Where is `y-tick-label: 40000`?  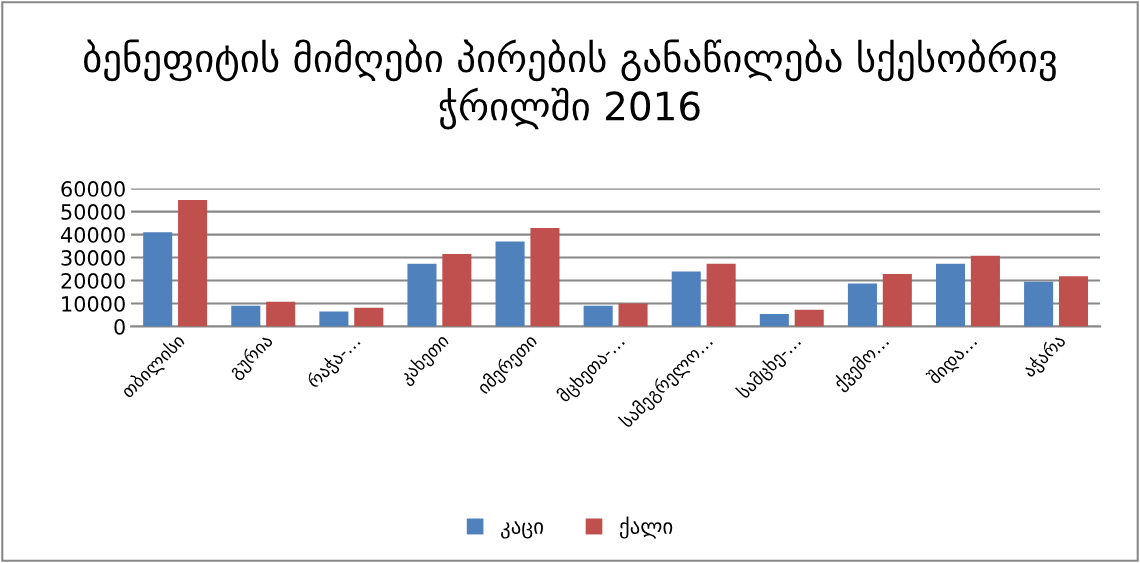 y-tick-label: 40000 is located at coordinates (92, 235).